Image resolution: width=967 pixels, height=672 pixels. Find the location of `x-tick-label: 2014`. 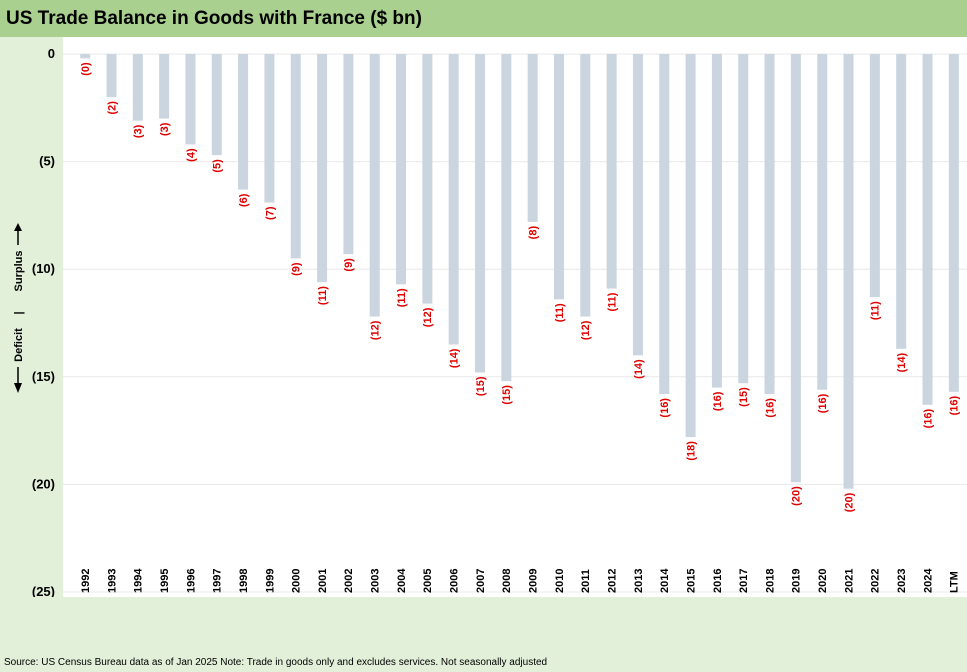

x-tick-label: 2014 is located at coordinates (665, 580).